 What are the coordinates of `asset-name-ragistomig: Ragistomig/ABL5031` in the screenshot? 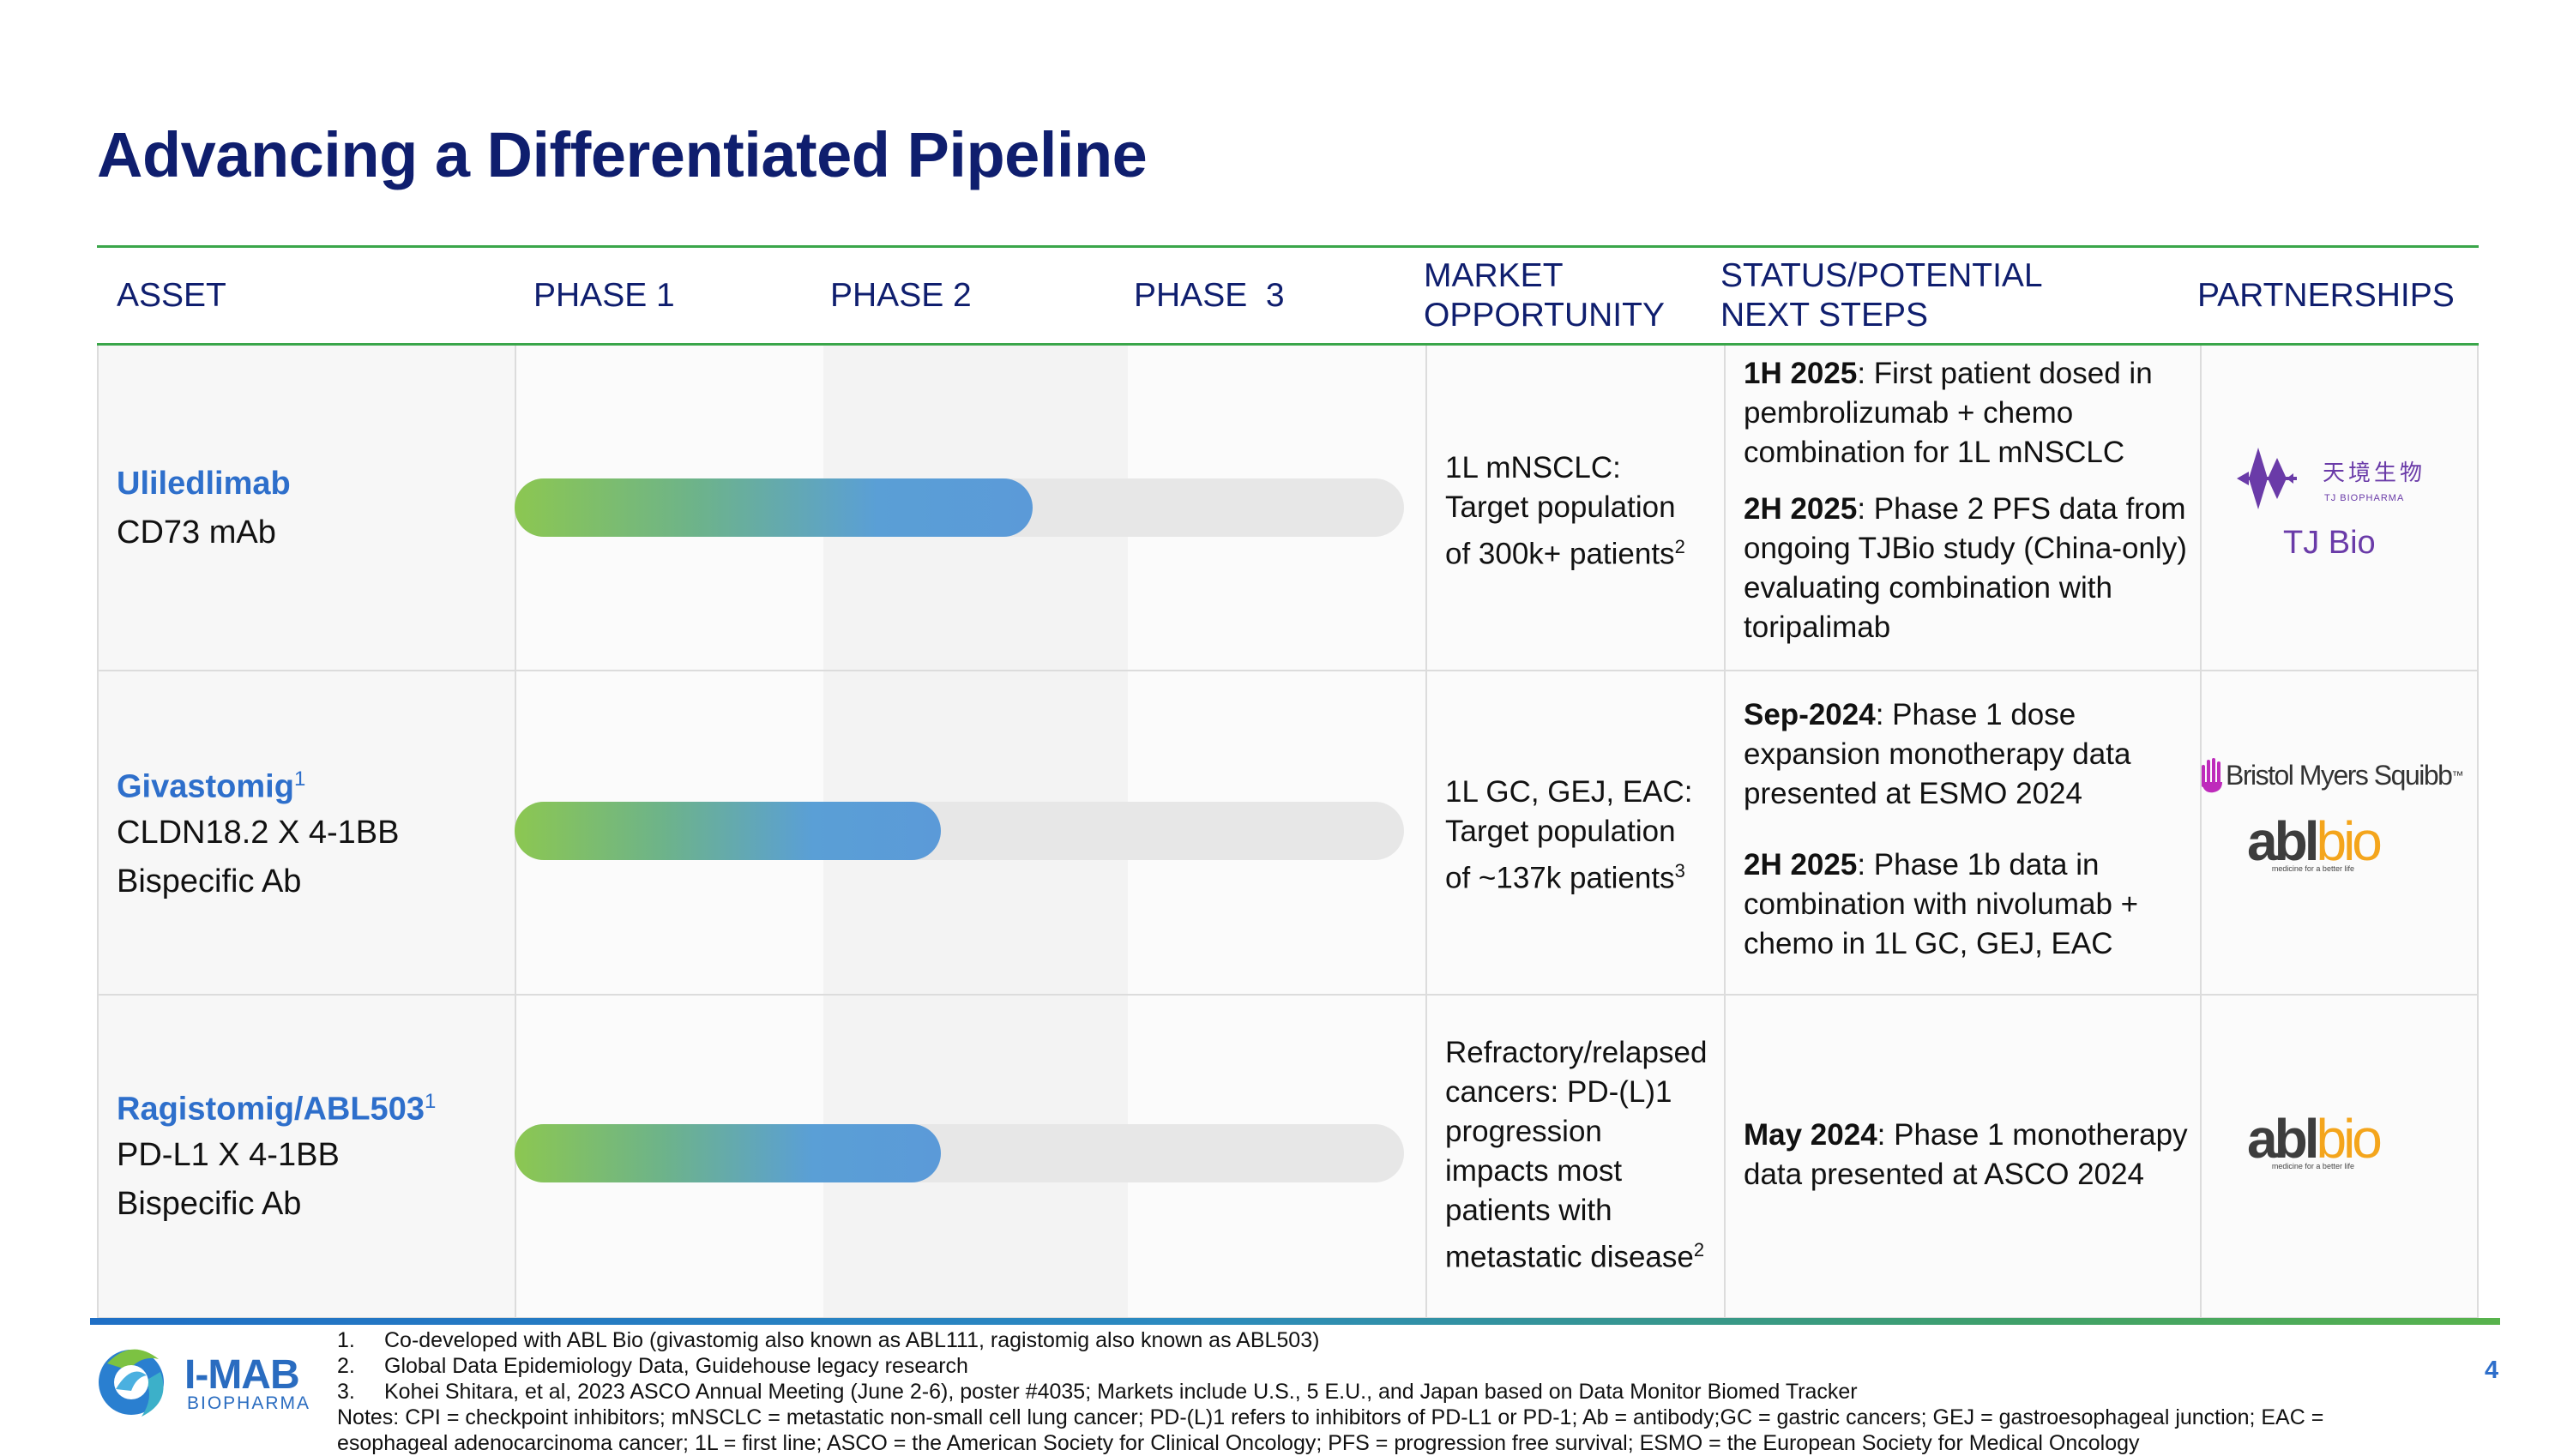 It's located at (276, 1109).